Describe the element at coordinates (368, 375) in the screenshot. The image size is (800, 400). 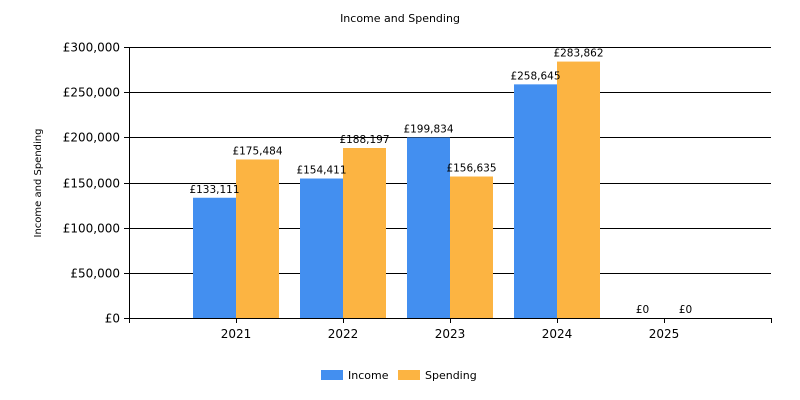
I see `legend-label-income: Income` at that location.